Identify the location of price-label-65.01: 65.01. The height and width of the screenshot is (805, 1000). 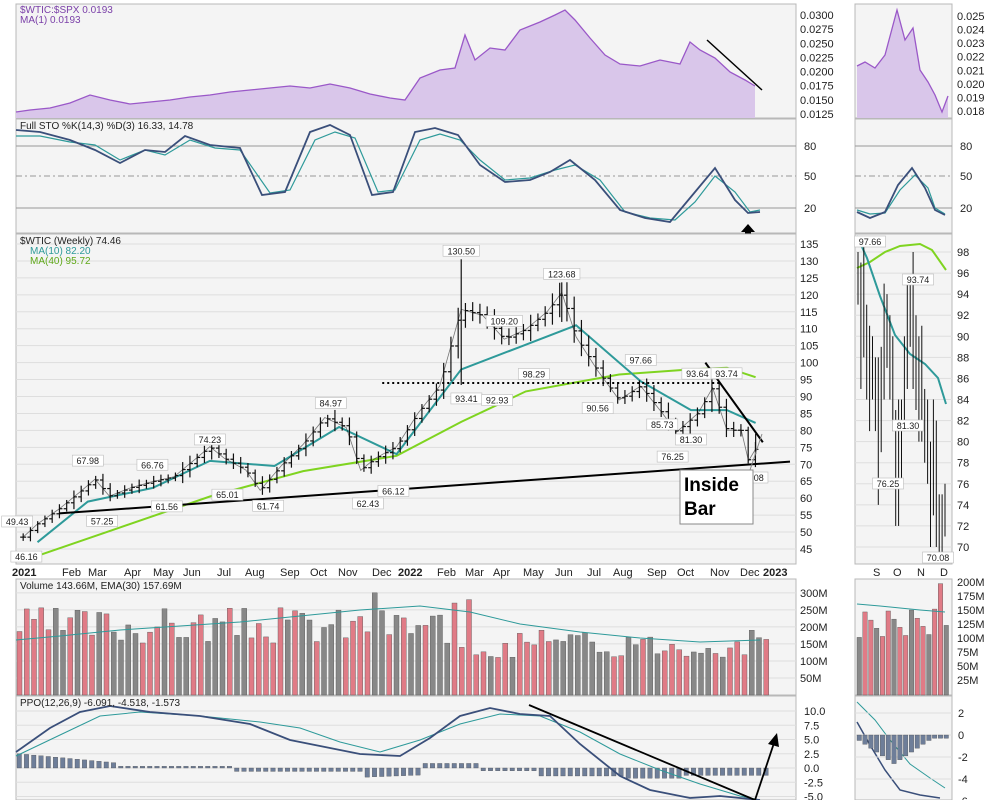
(227, 495).